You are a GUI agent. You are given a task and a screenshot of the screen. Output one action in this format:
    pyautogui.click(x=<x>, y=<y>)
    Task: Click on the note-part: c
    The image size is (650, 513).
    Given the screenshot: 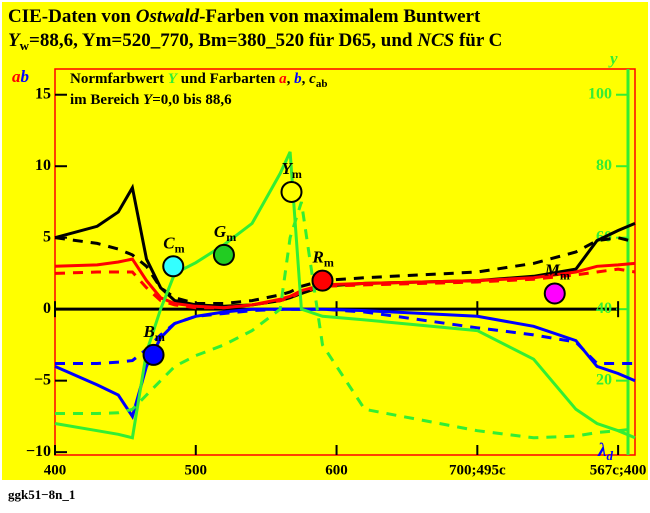 What is the action you would take?
    pyautogui.click(x=312, y=79)
    